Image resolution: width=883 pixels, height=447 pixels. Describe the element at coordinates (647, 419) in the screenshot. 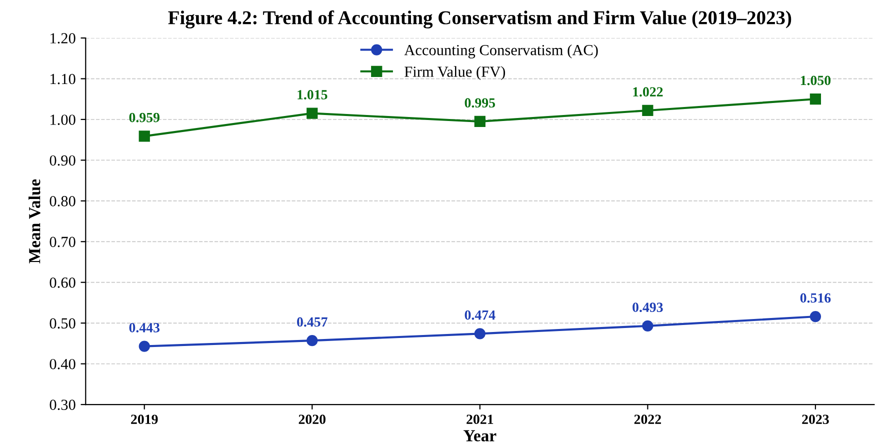

I see `x-tick-label: 2022` at that location.